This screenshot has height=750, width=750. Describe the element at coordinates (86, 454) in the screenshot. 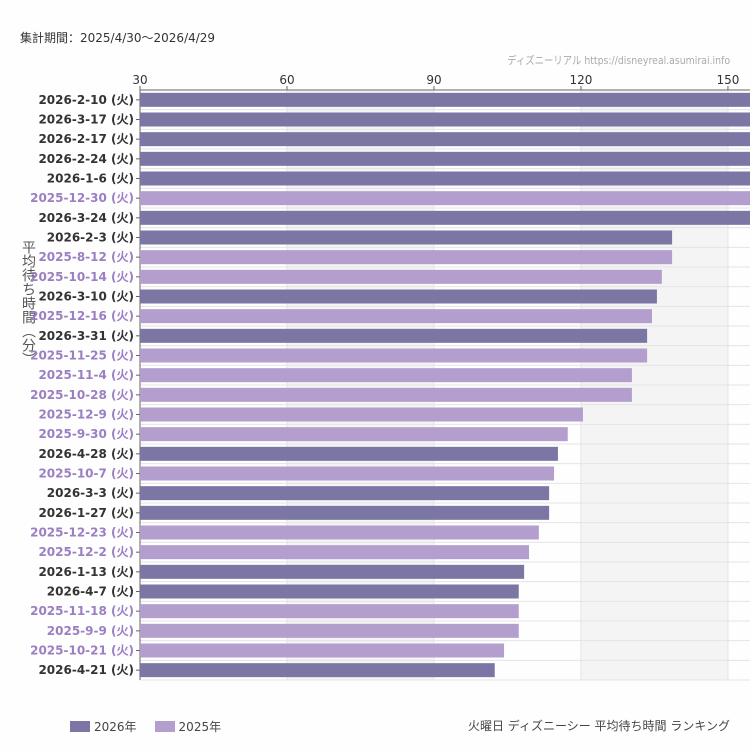

I see `y-tick-label: 2026-4-28 (火)` at that location.